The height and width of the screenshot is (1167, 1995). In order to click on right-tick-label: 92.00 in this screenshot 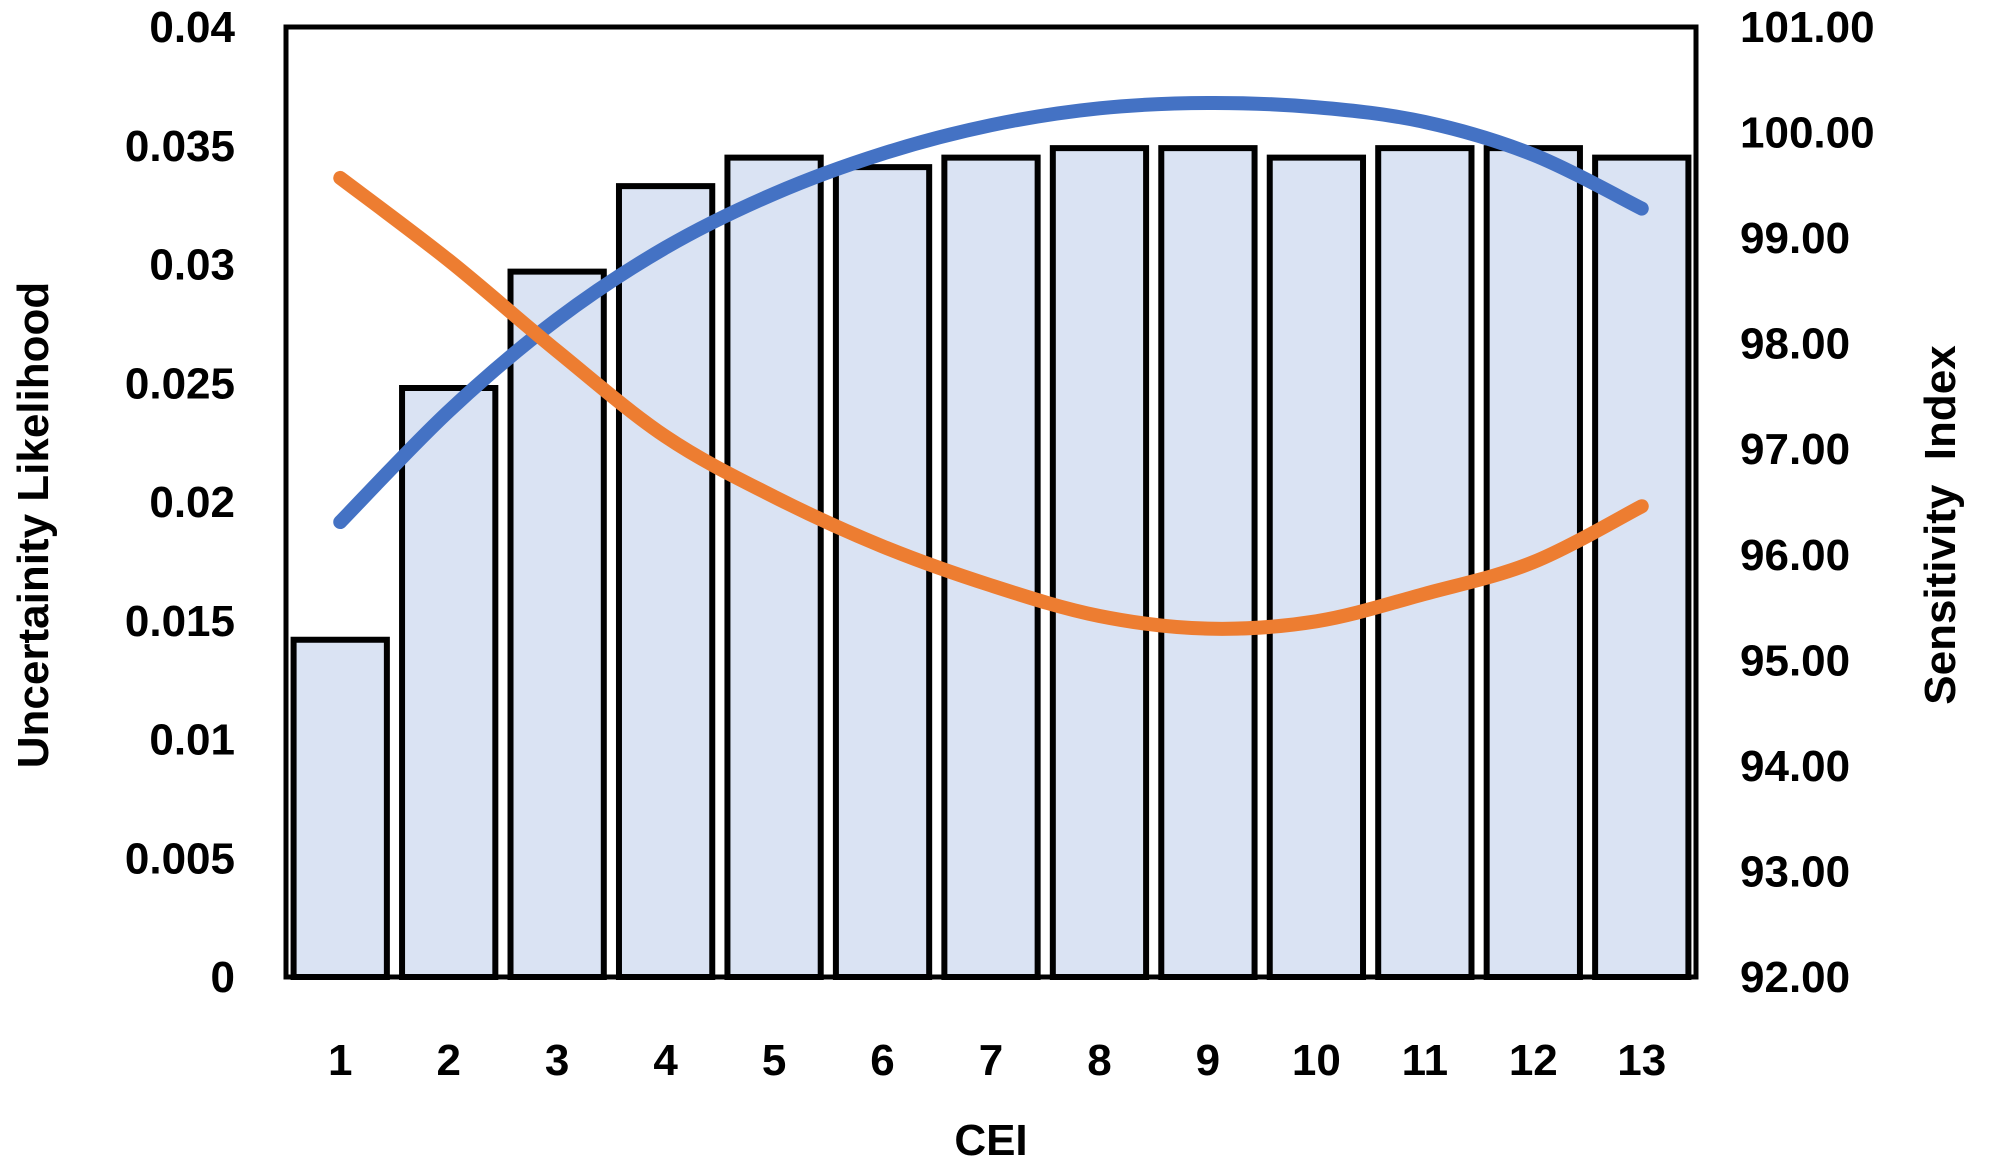, I will do `click(1795, 977)`.